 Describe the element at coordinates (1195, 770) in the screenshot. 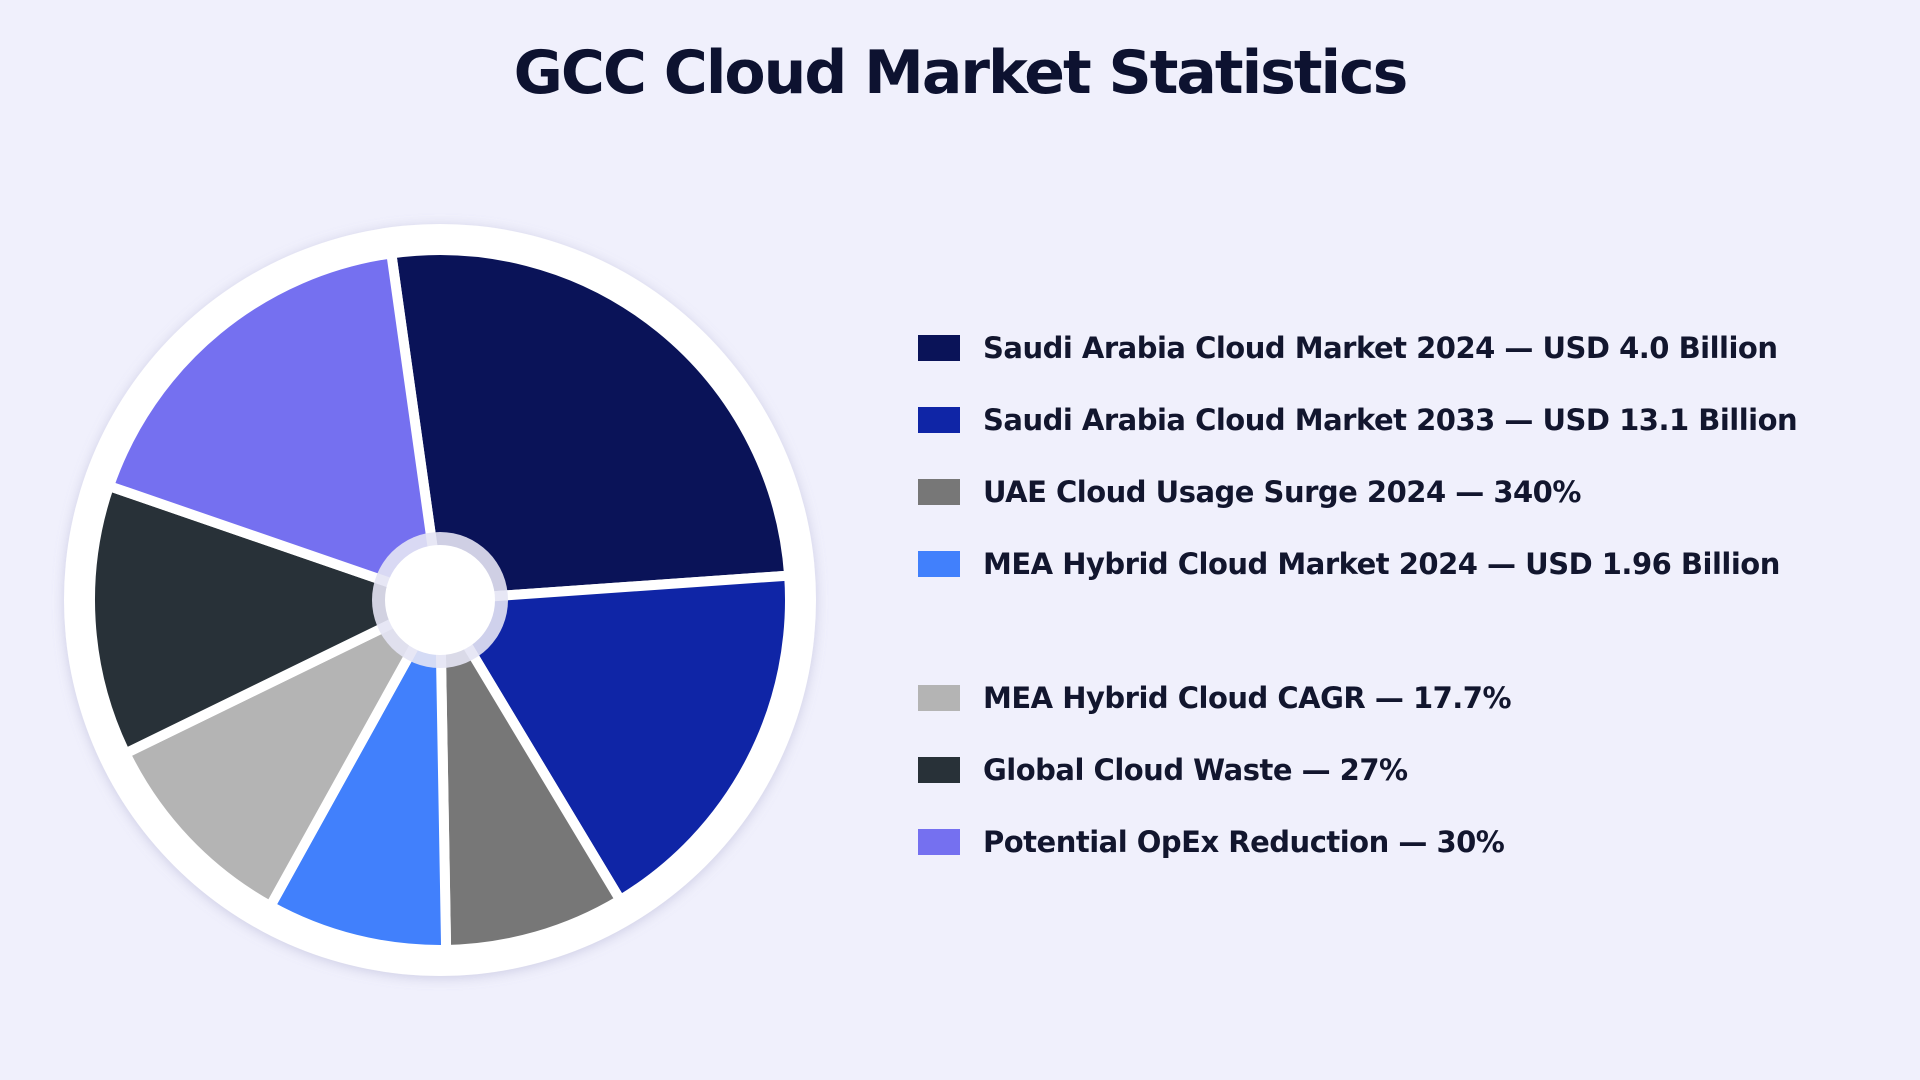

I see `legend-label: Global Cloud Waste — 27%` at that location.